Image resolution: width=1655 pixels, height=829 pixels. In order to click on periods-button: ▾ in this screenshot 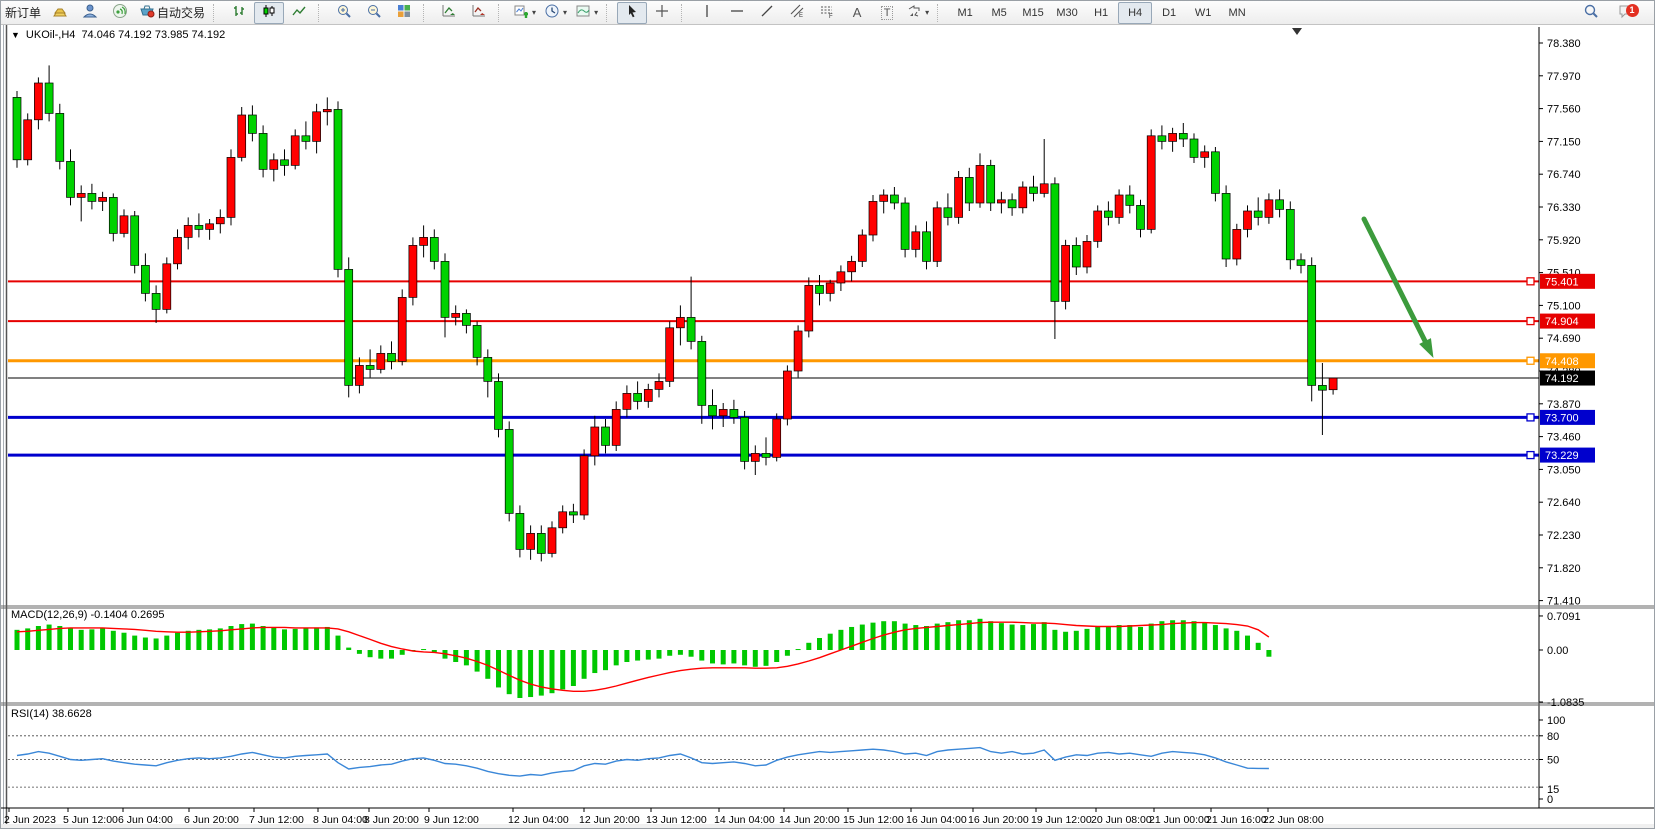, I will do `click(555, 13)`.